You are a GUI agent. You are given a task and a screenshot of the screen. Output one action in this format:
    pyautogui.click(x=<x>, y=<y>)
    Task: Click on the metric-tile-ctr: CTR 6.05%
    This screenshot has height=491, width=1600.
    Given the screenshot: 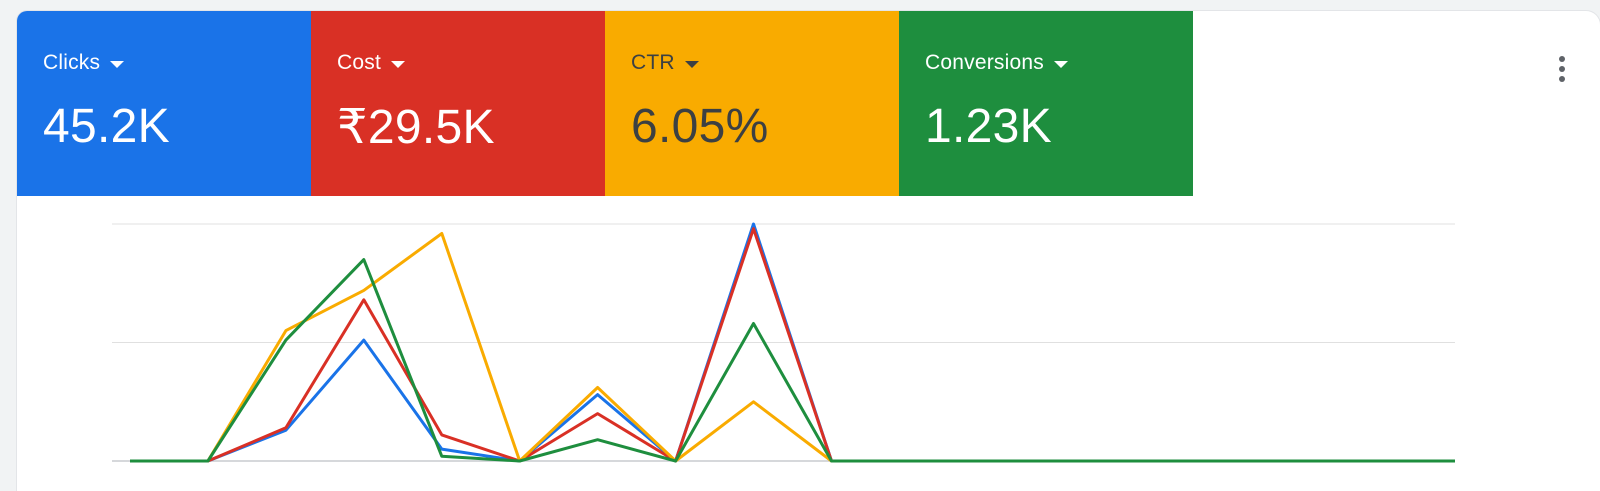 What is the action you would take?
    pyautogui.click(x=752, y=103)
    